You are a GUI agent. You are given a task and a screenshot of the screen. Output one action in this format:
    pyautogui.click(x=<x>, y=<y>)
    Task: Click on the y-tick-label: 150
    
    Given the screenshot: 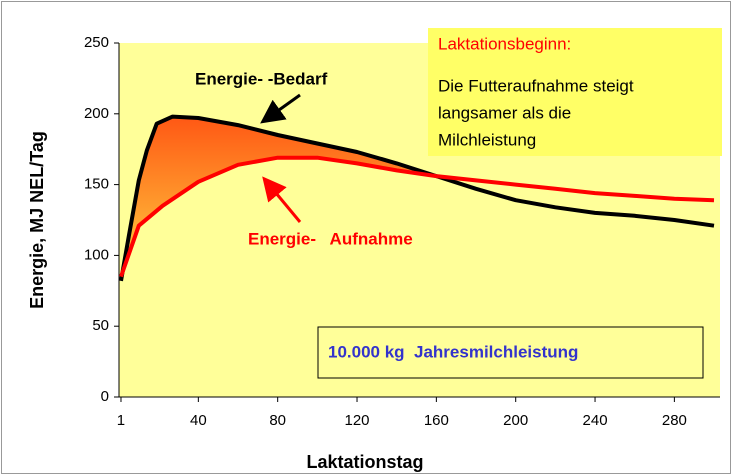 What is the action you would take?
    pyautogui.click(x=96, y=184)
    